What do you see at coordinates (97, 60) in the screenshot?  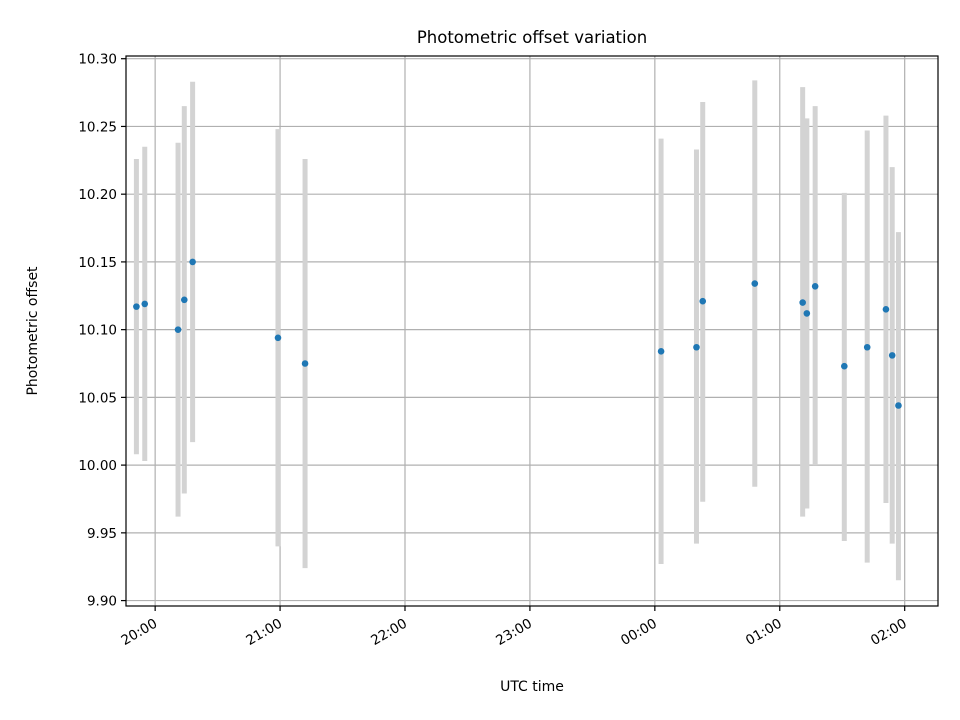 I see `y-tick-label: 10.30` at bounding box center [97, 60].